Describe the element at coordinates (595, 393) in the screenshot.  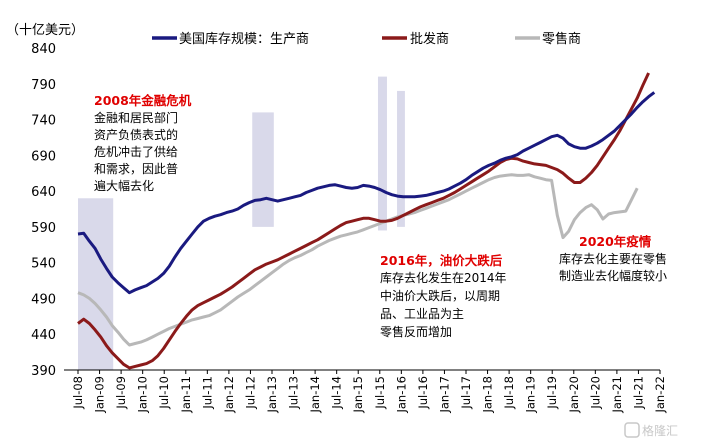
I see `x-tick-label: Jul-20` at that location.